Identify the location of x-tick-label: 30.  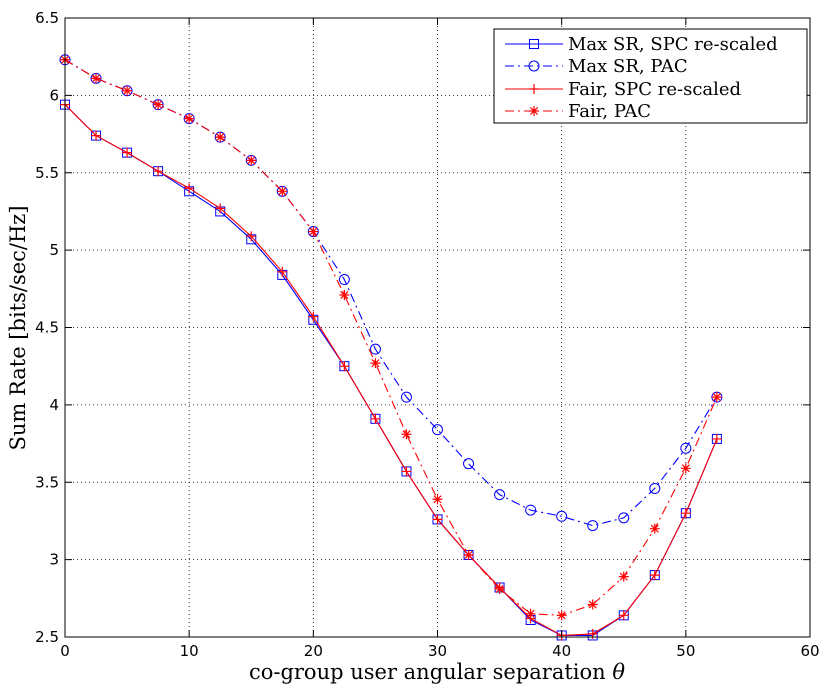
(437, 651).